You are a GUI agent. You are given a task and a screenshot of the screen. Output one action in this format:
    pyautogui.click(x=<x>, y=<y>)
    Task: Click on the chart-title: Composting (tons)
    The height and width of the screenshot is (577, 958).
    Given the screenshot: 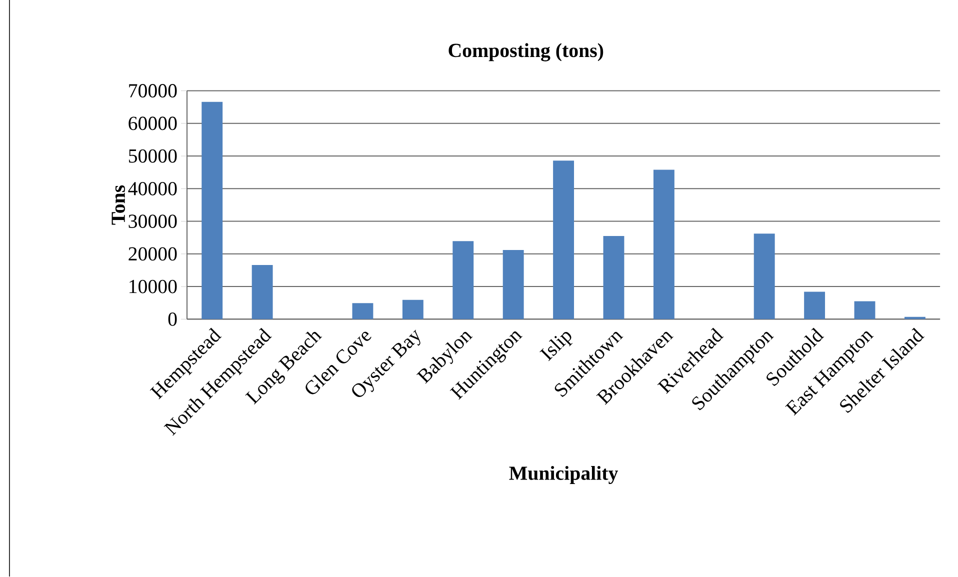 What is the action you would take?
    pyautogui.click(x=526, y=52)
    